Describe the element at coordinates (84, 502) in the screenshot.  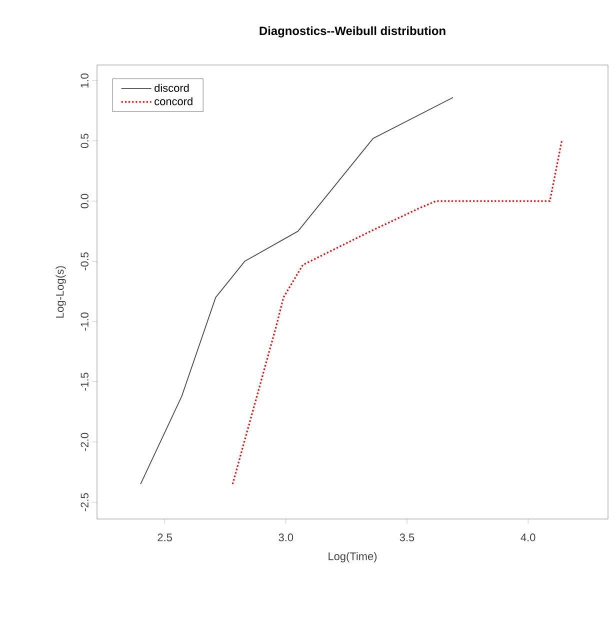
I see `y-tick-label: -2.5` at that location.